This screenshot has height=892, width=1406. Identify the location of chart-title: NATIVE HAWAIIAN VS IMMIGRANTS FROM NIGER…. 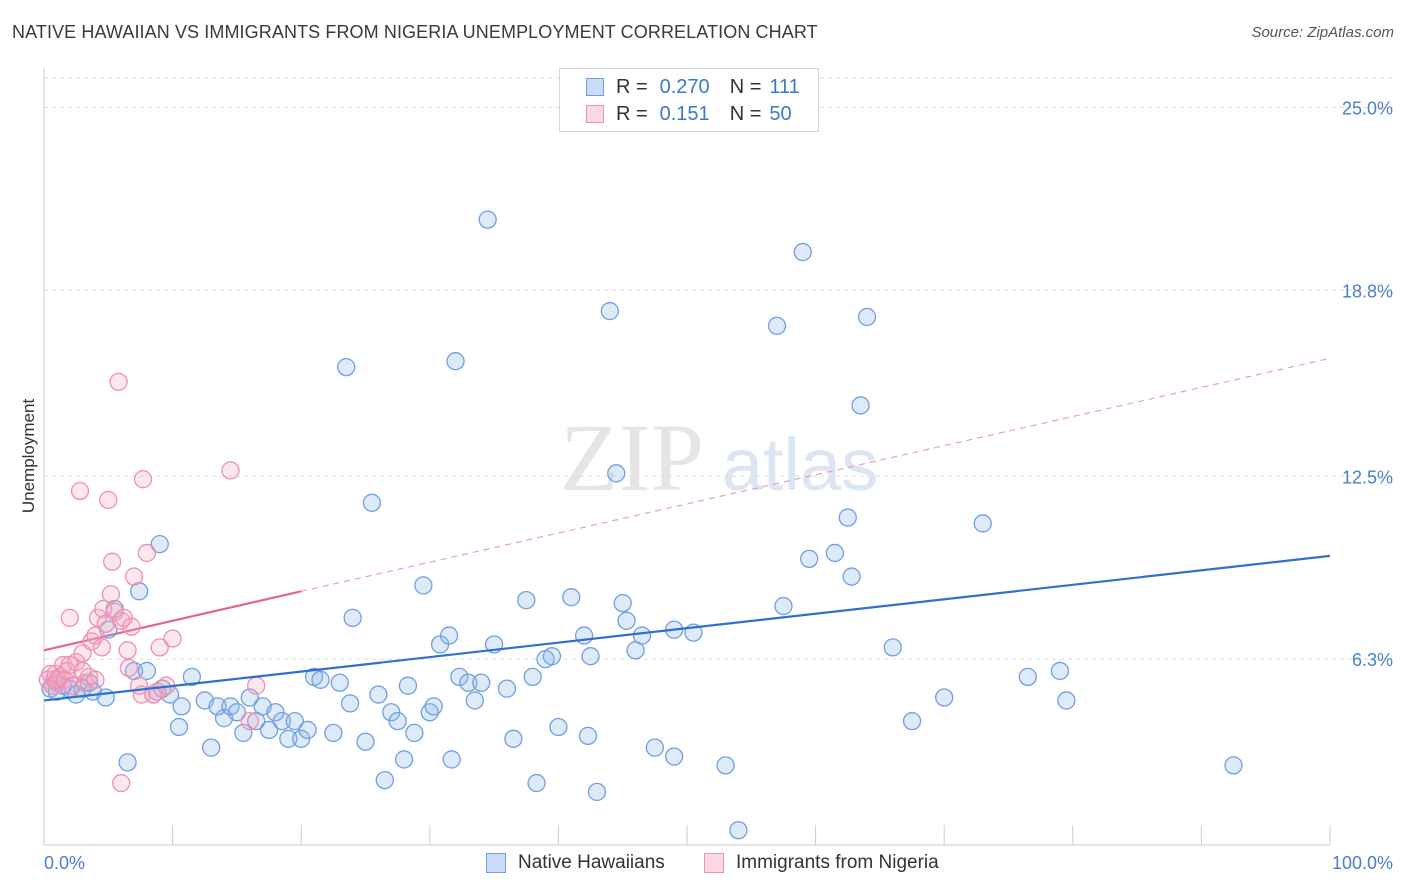
(415, 32).